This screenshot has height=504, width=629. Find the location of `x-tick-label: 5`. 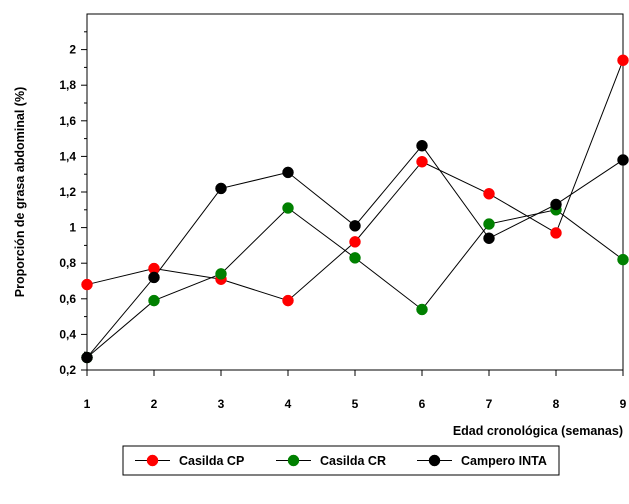

x-tick-label: 5 is located at coordinates (355, 404).